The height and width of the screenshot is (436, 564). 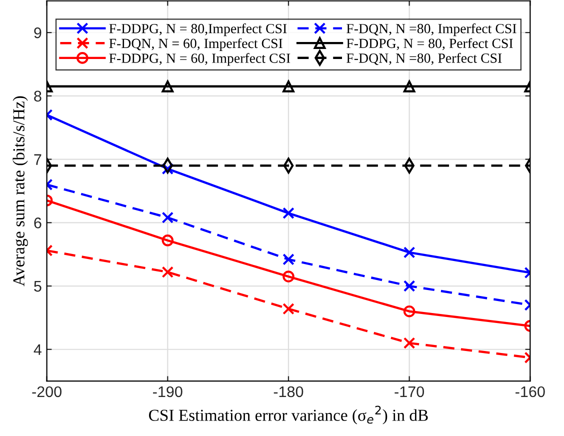 What do you see at coordinates (429, 44) in the screenshot?
I see `legend-label: F-DDPG, N = 80, Perfect CSI` at bounding box center [429, 44].